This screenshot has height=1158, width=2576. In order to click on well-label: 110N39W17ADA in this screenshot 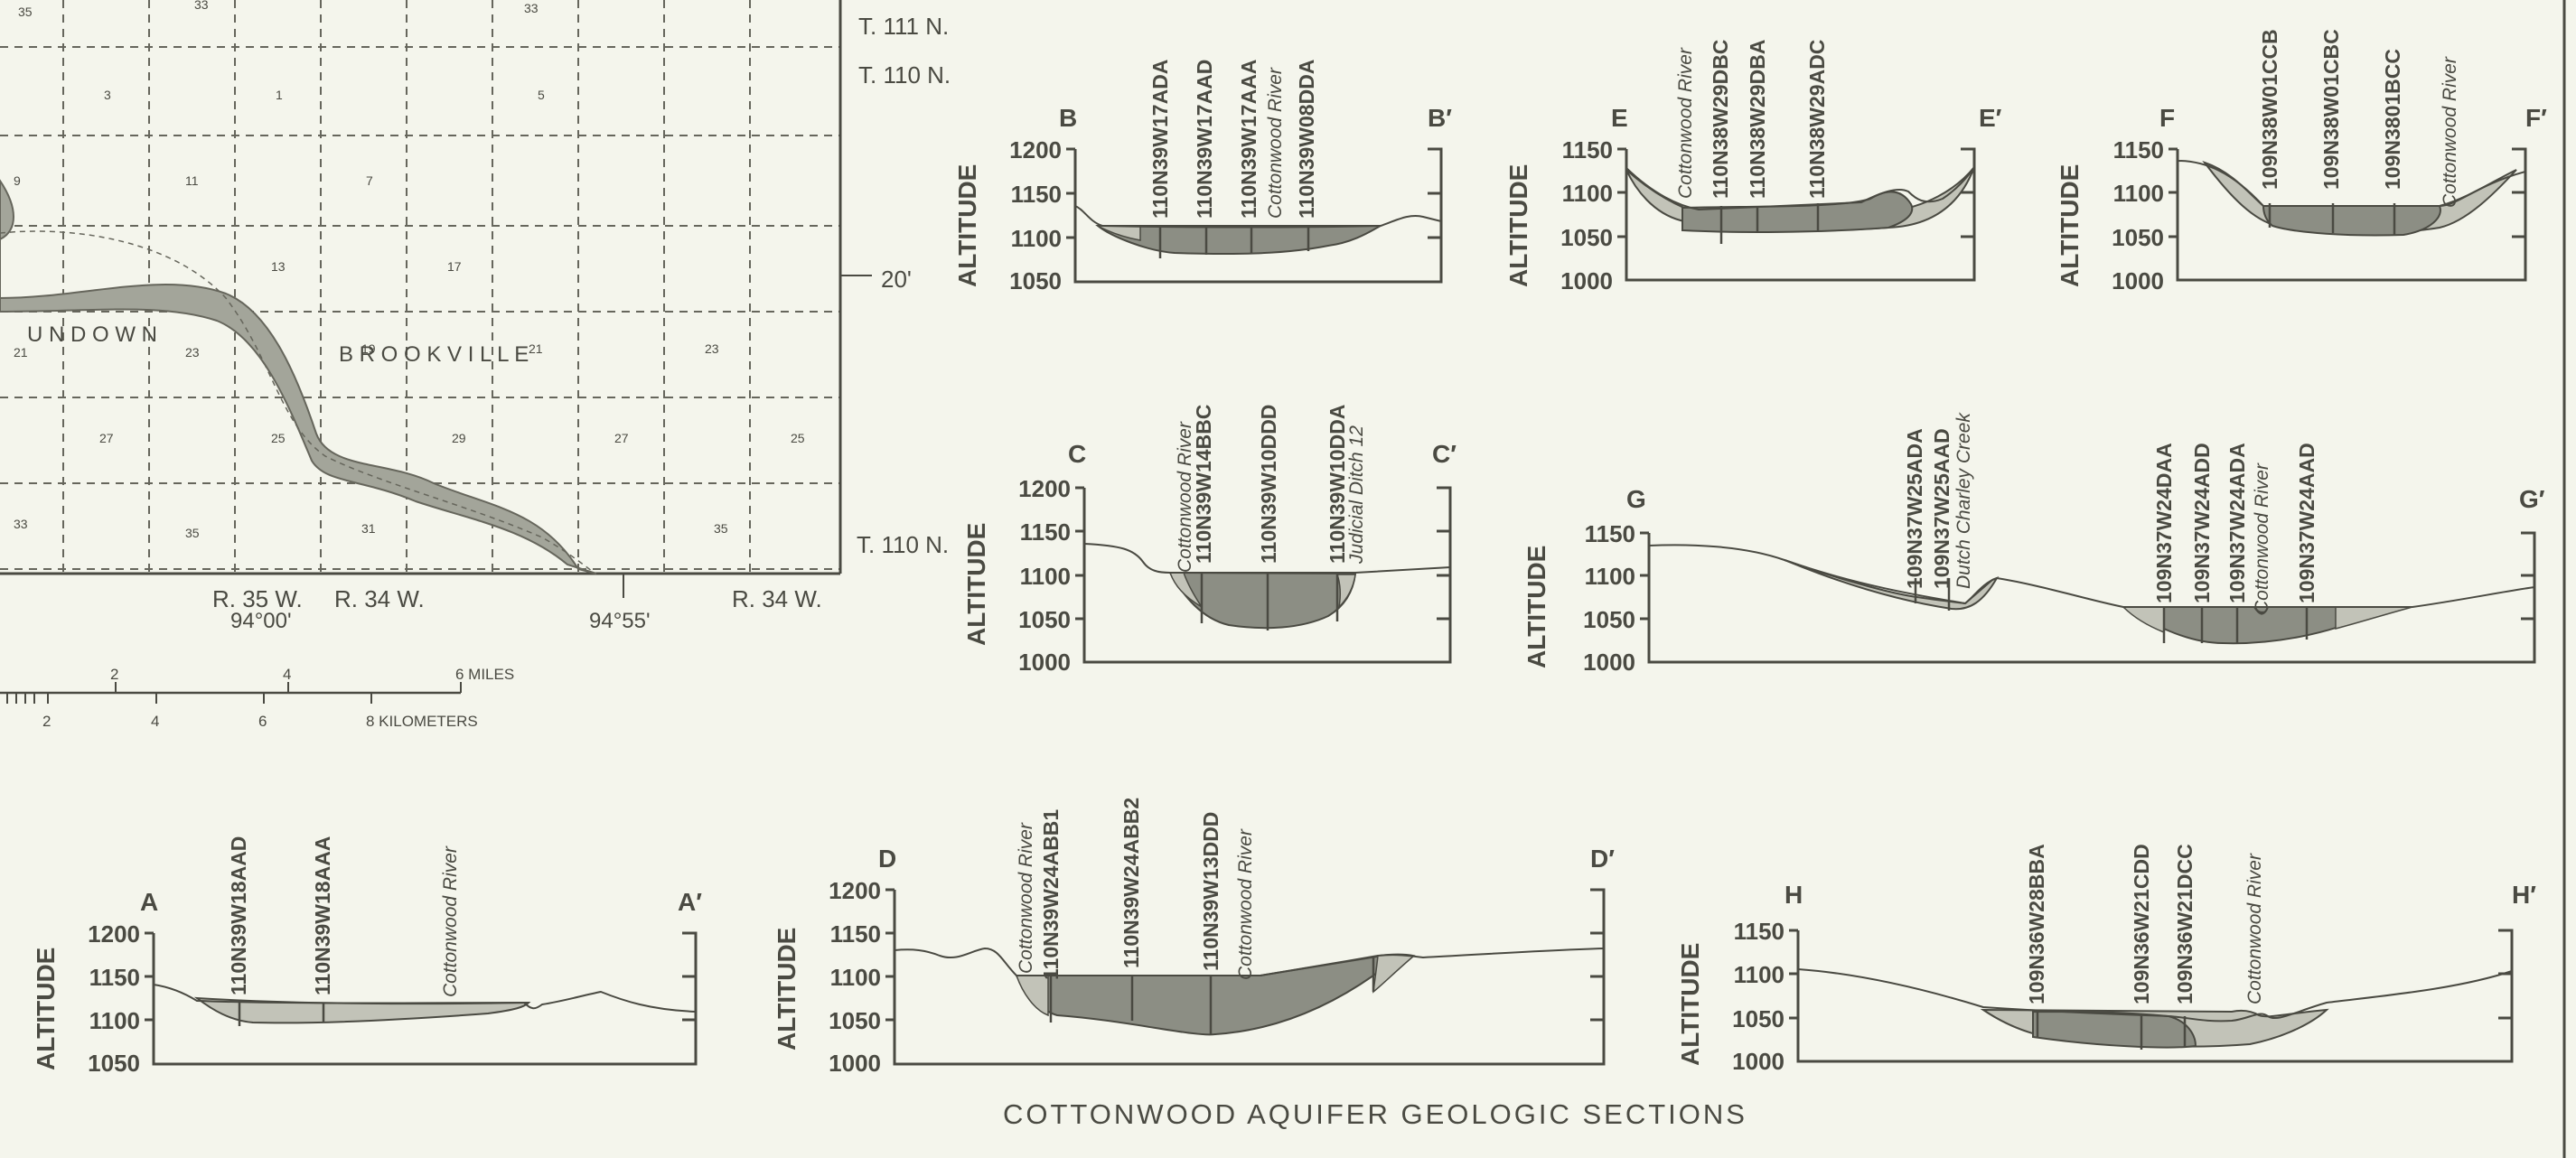, I will do `click(1160, 140)`.